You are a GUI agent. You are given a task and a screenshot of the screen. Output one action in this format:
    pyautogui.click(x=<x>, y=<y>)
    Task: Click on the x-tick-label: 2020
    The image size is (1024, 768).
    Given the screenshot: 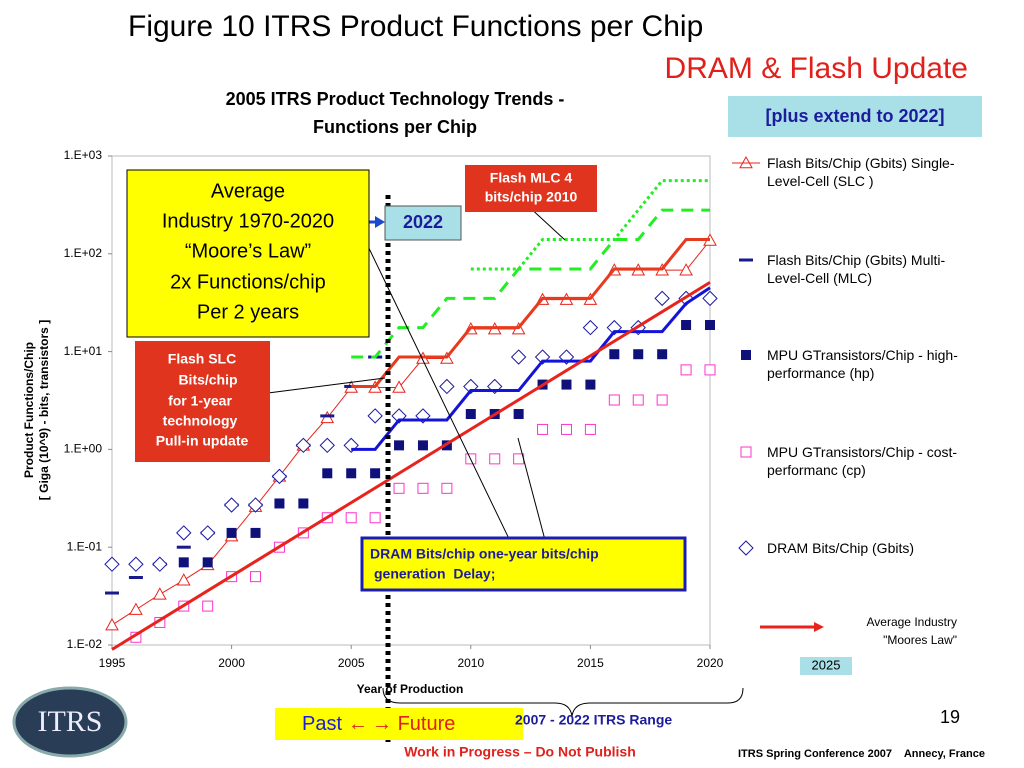 What is the action you would take?
    pyautogui.click(x=710, y=663)
    